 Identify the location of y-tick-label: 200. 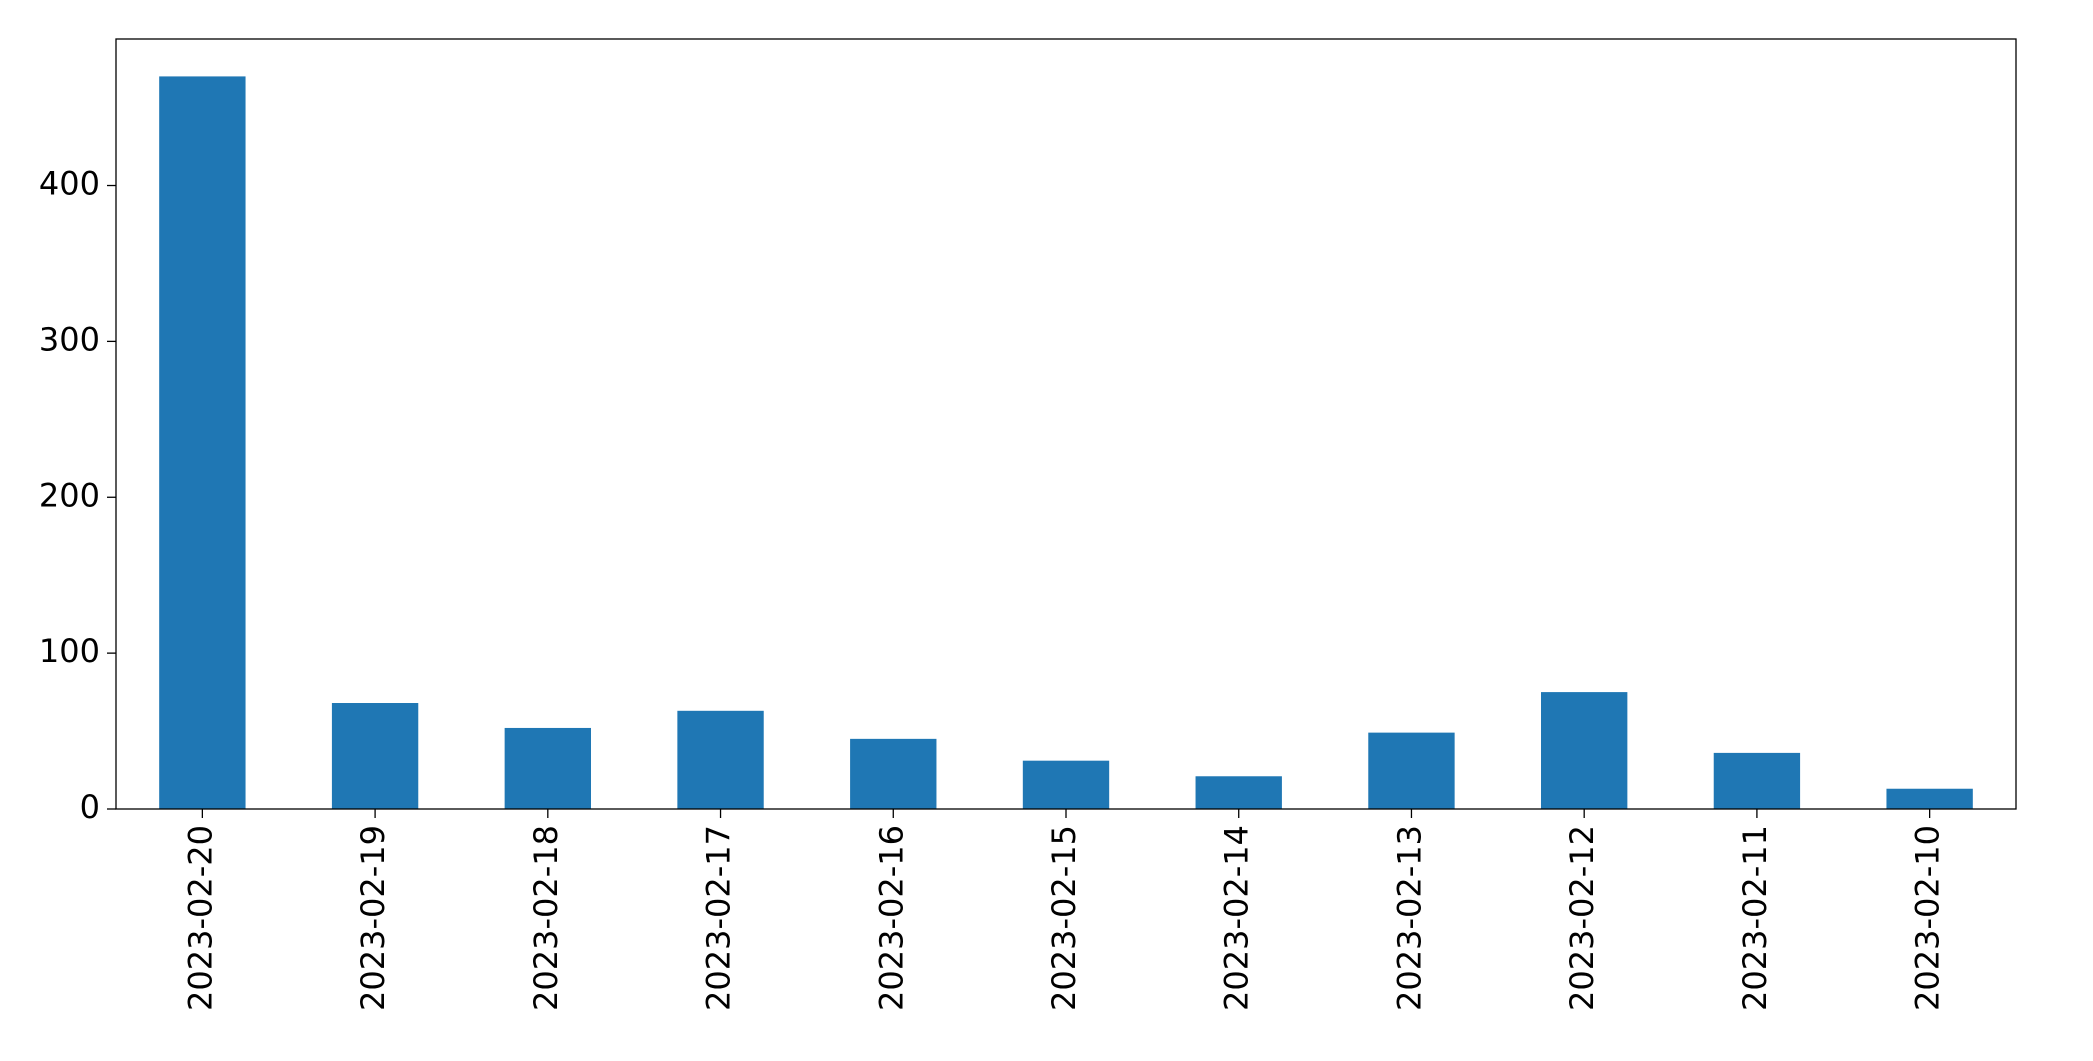
(69, 495).